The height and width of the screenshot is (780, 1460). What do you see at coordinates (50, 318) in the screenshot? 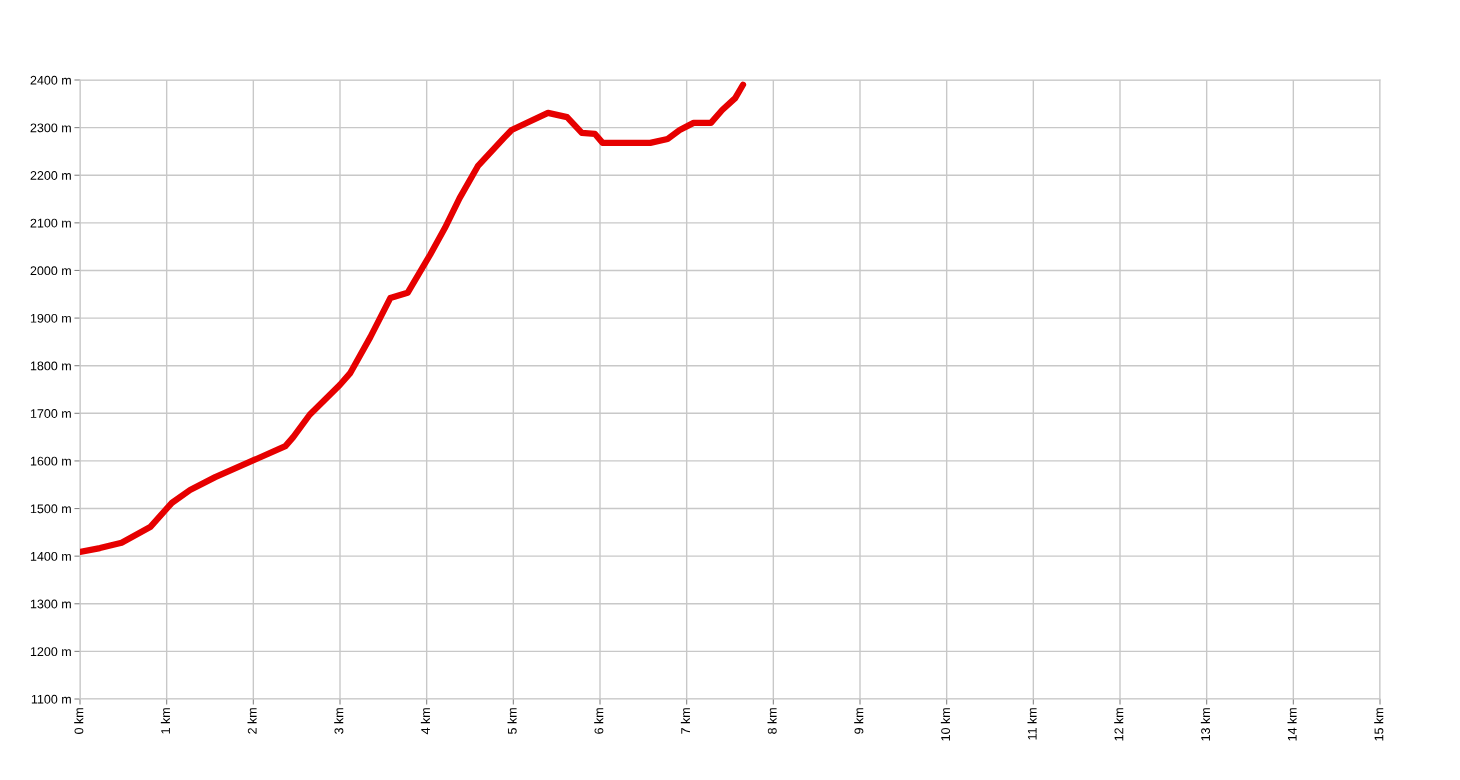
I see `y-tick-label: 1900 m` at bounding box center [50, 318].